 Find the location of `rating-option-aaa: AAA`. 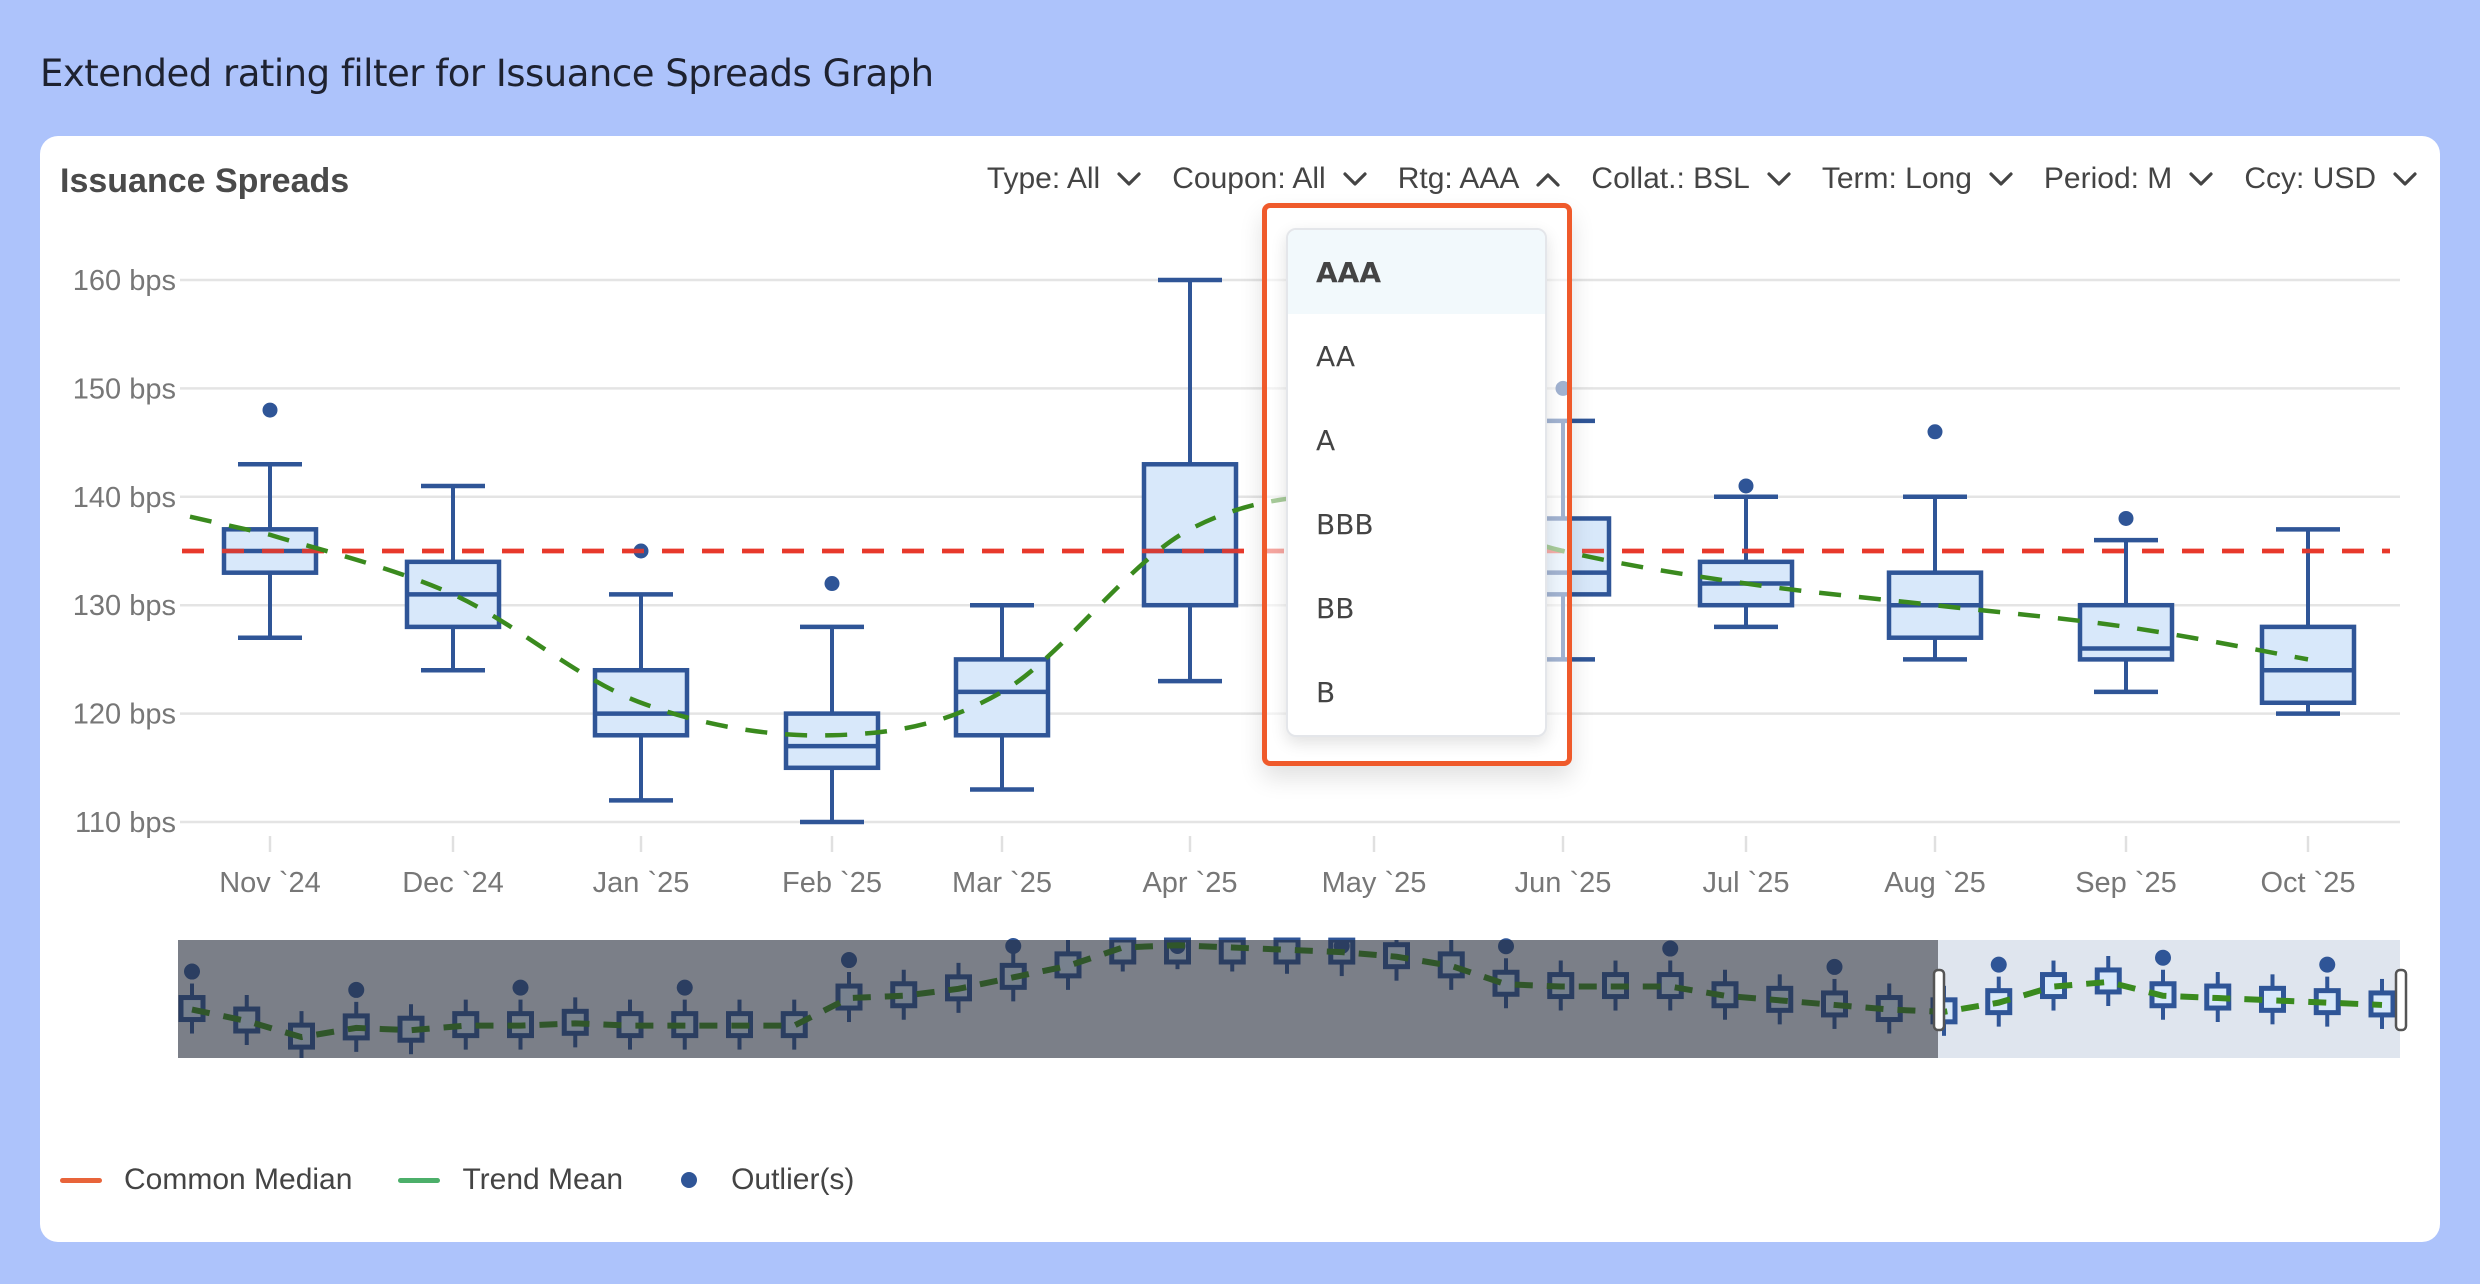

rating-option-aaa: AAA is located at coordinates (1416, 272).